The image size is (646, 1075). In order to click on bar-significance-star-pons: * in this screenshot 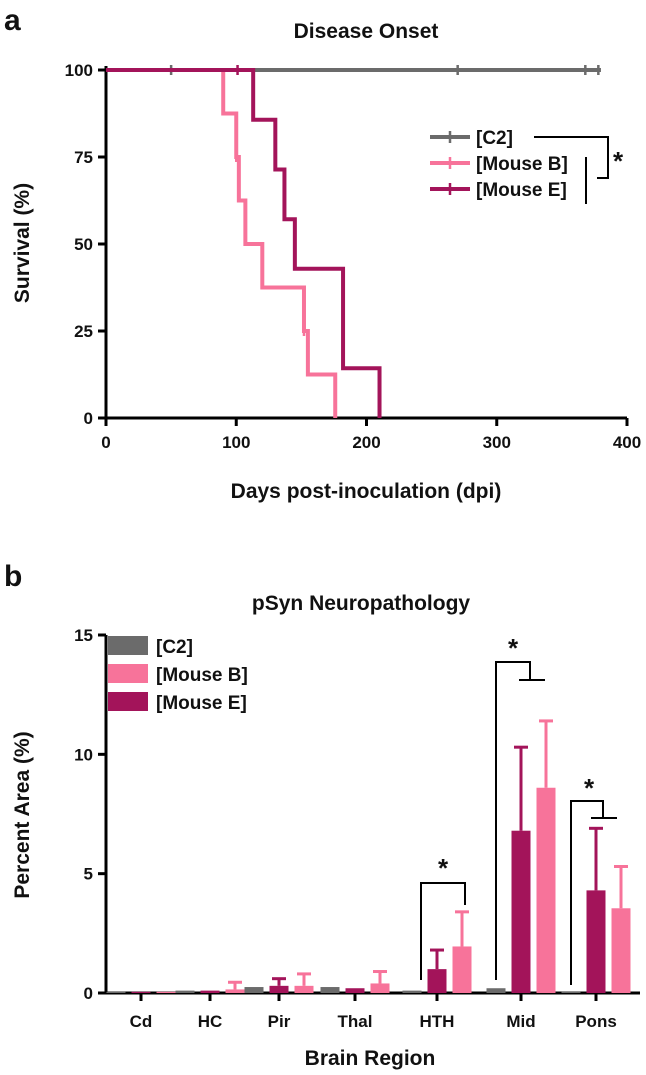, I will do `click(589, 788)`.